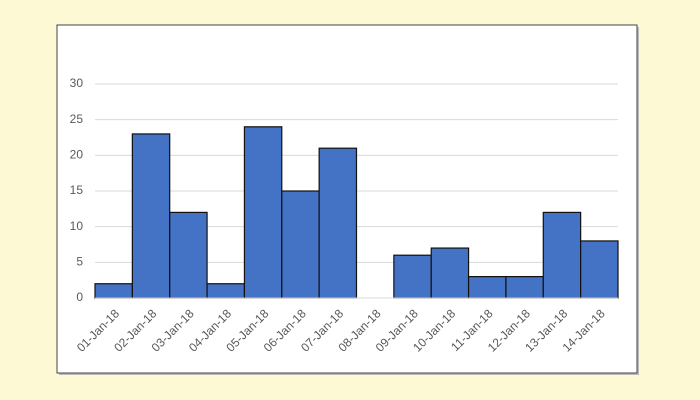 This screenshot has height=400, width=700. What do you see at coordinates (77, 226) in the screenshot?
I see `y-tick-label: 10` at bounding box center [77, 226].